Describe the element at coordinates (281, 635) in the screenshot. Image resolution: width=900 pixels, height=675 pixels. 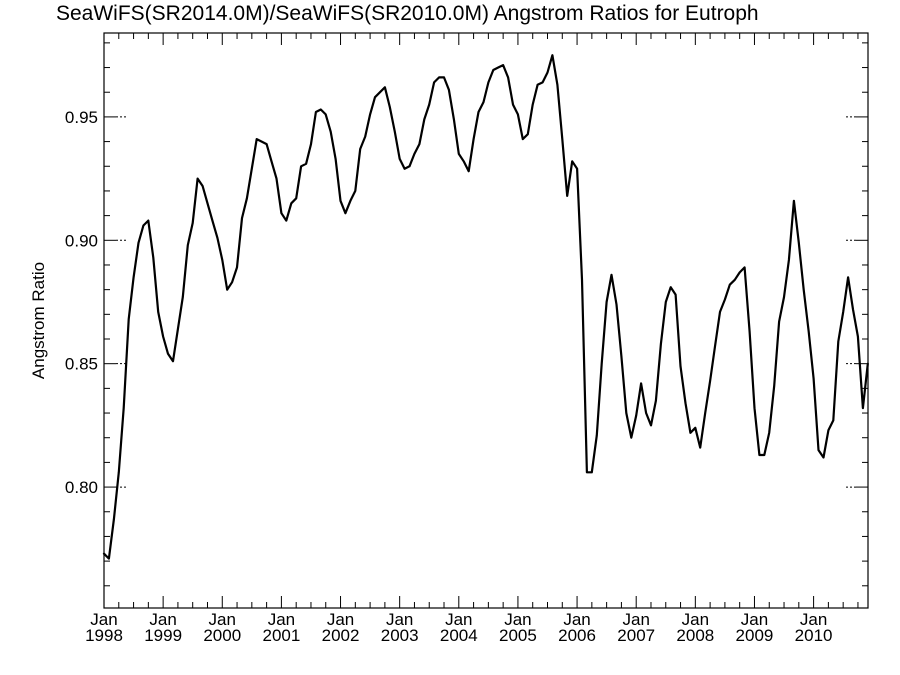
I see `x-tick-year-label: 2001` at that location.